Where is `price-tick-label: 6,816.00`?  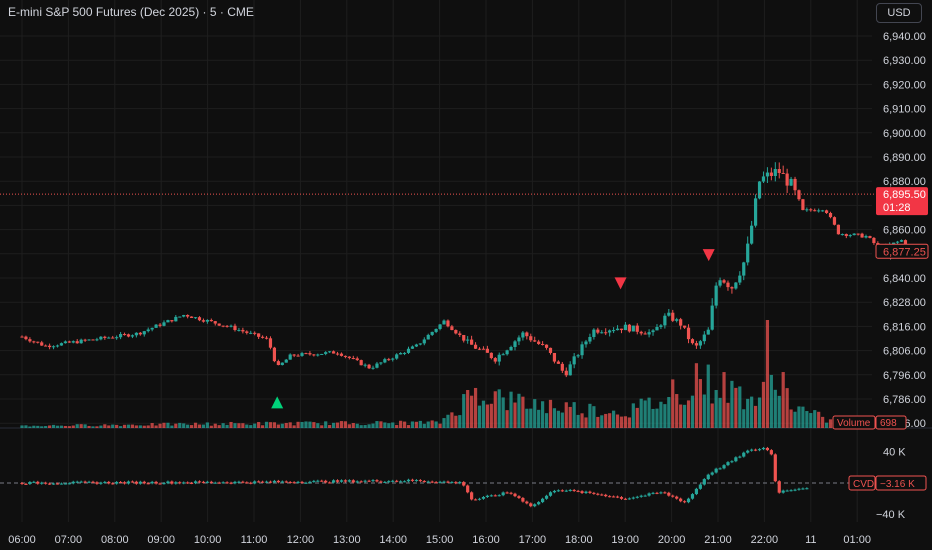
price-tick-label: 6,816.00 is located at coordinates (904, 327).